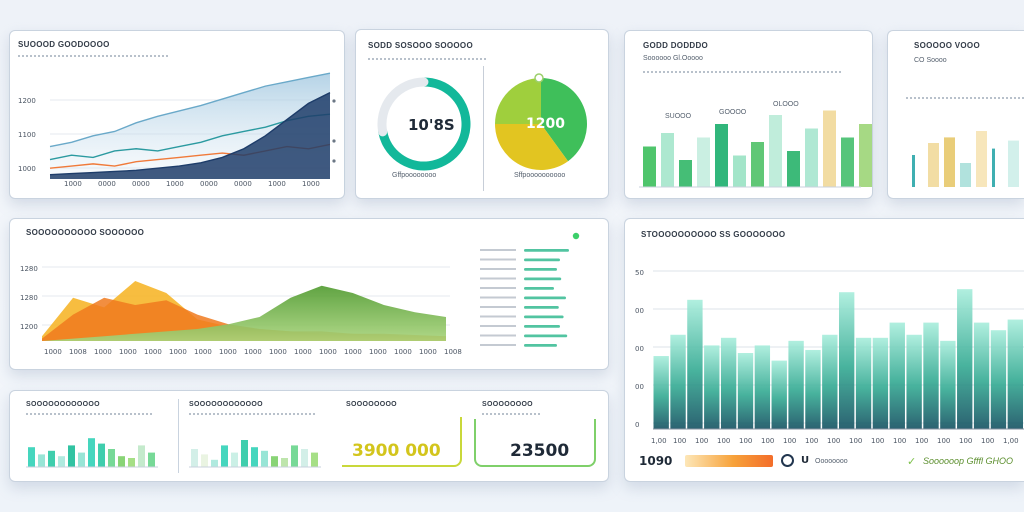  Describe the element at coordinates (930, 60) in the screenshot. I see `panel-subtitle: CO Soooo` at that location.